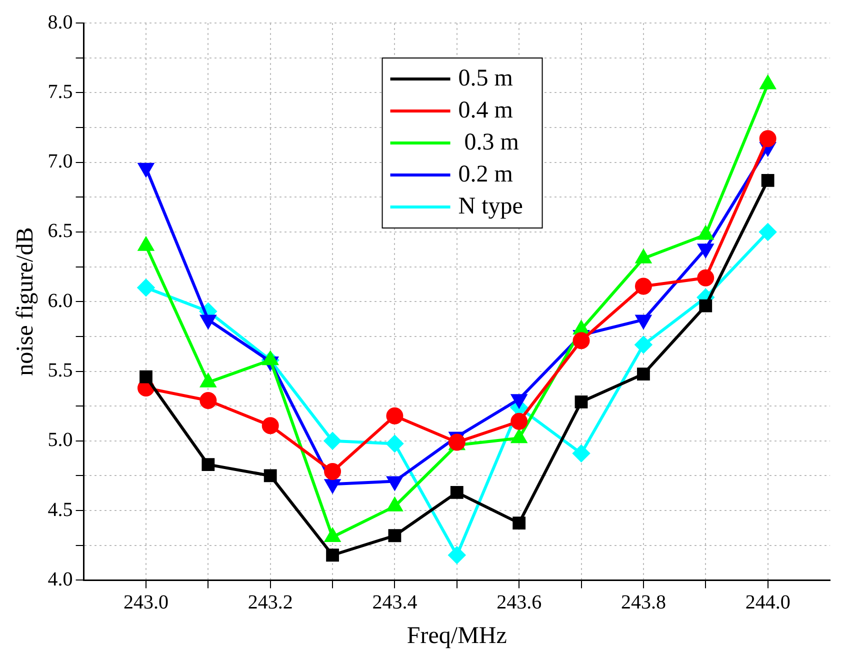  What do you see at coordinates (486, 110) in the screenshot?
I see `legend-label: 0.4 m` at bounding box center [486, 110].